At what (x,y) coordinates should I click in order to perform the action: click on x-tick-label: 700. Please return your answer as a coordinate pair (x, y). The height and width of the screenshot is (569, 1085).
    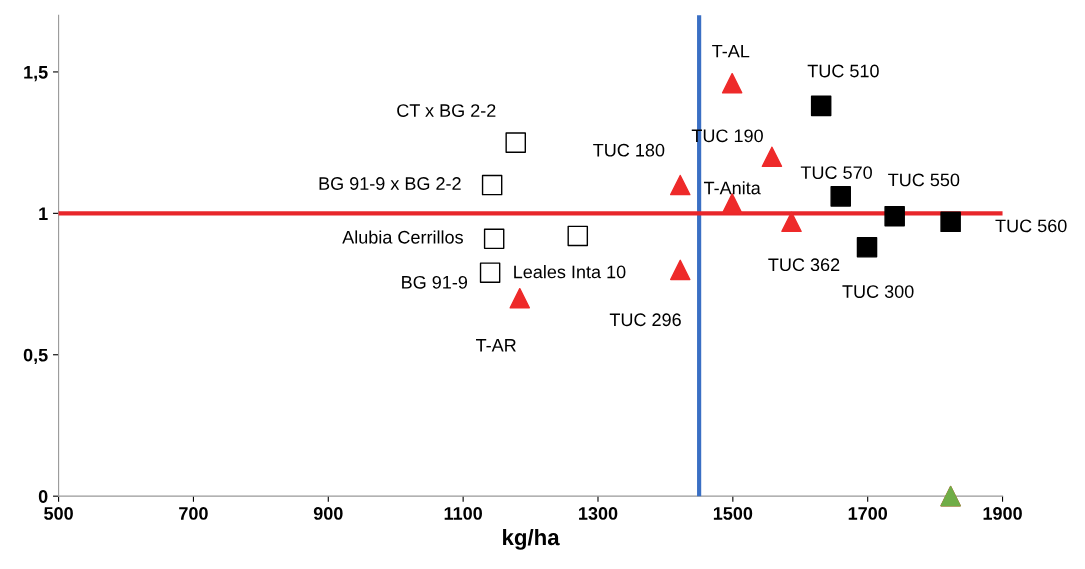
    Looking at the image, I should click on (193, 513).